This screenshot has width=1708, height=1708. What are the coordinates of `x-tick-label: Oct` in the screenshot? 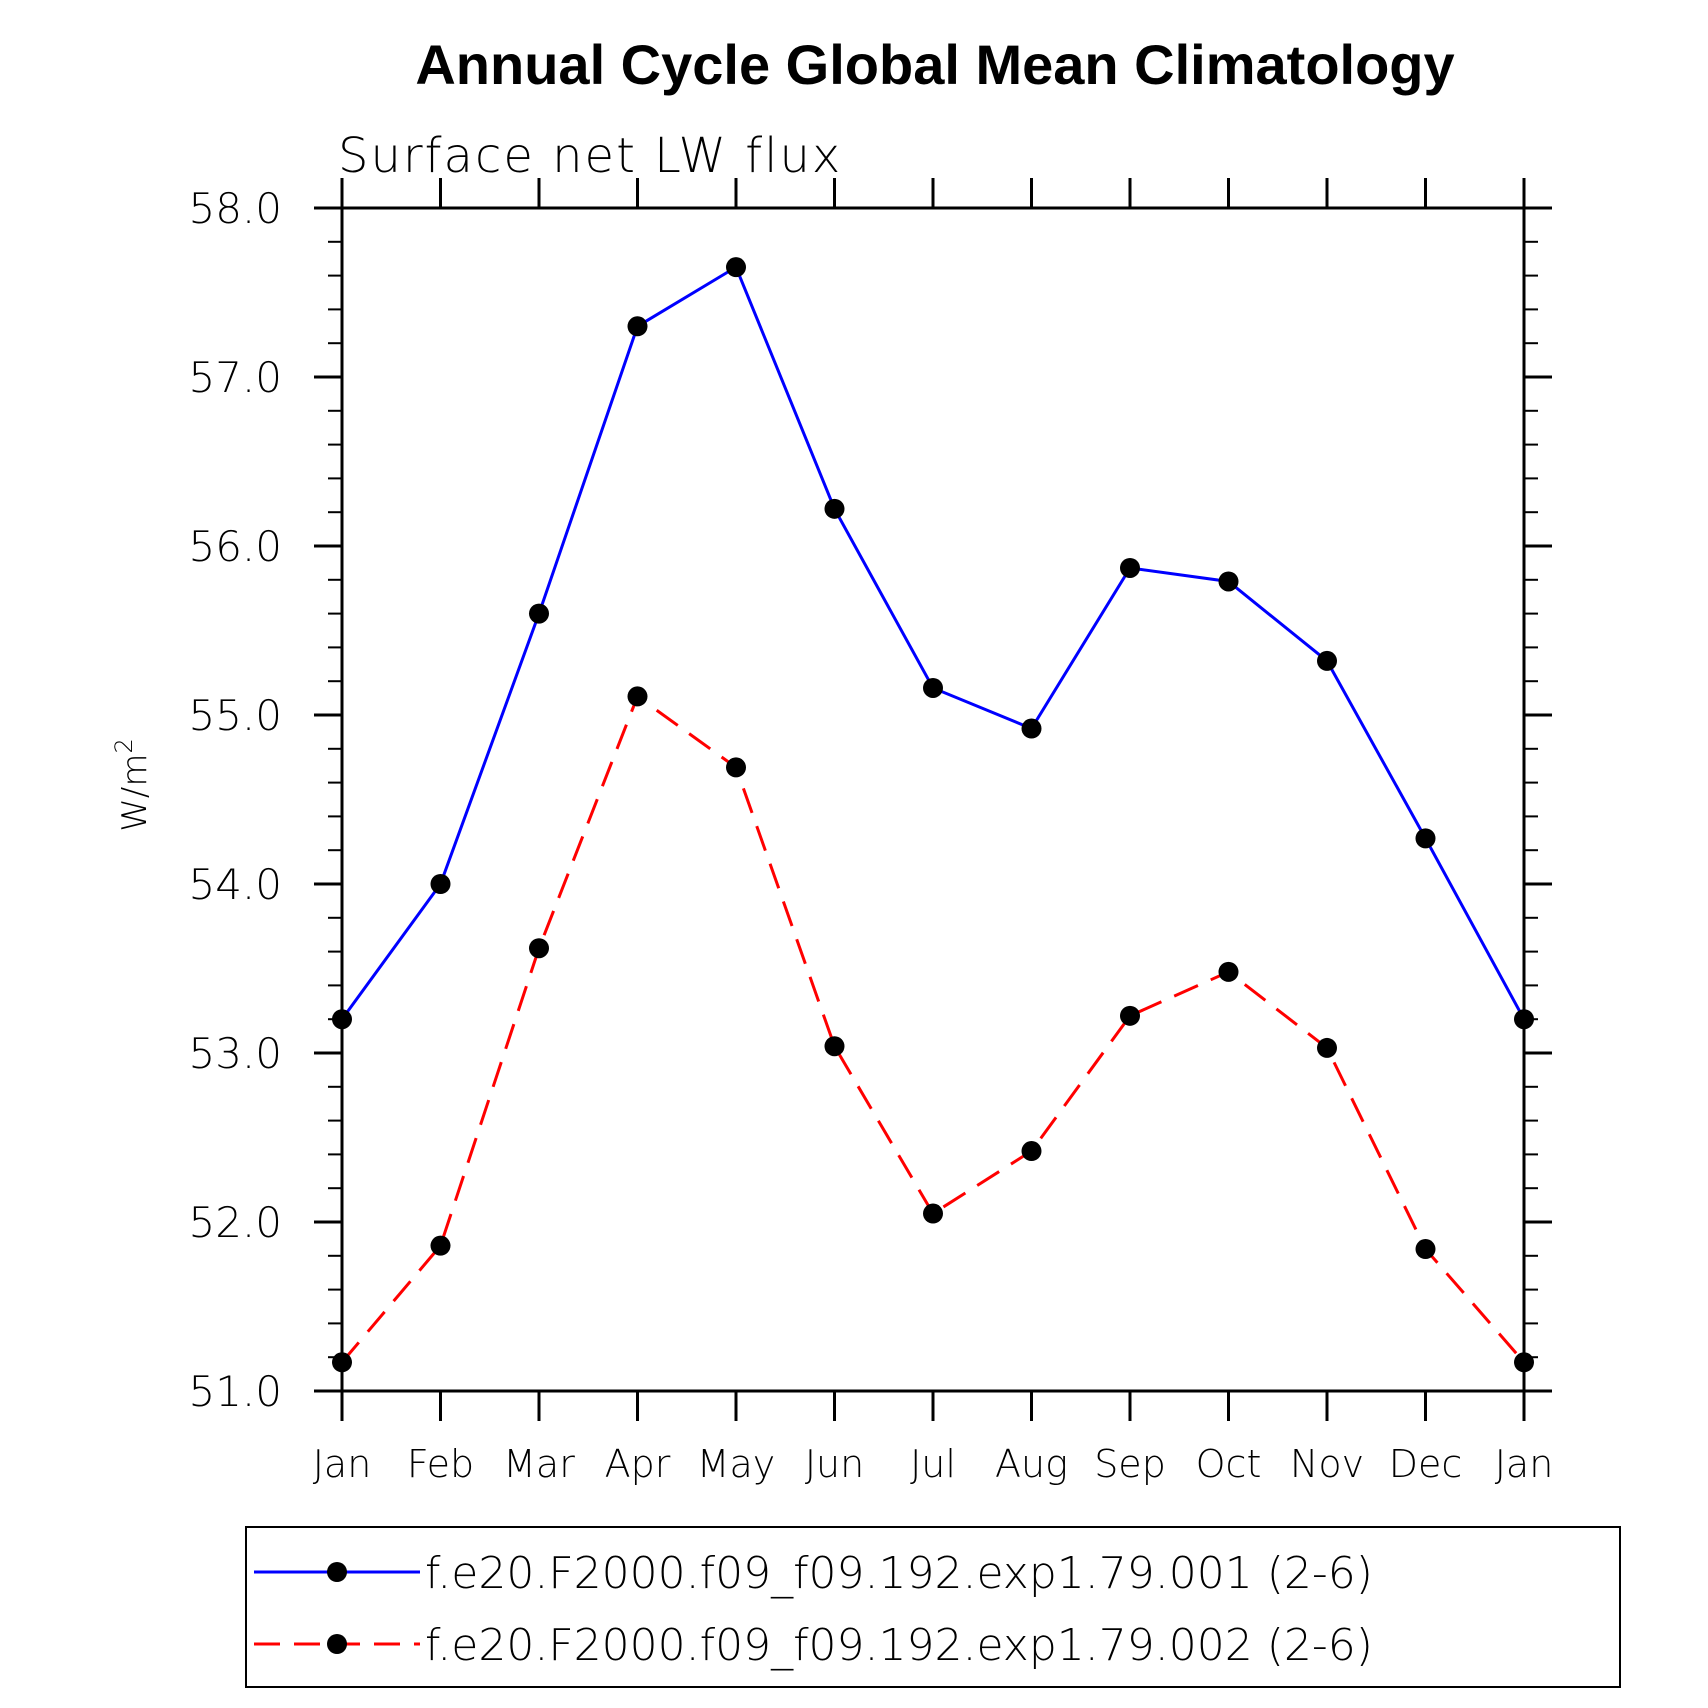 It's located at (1229, 1464).